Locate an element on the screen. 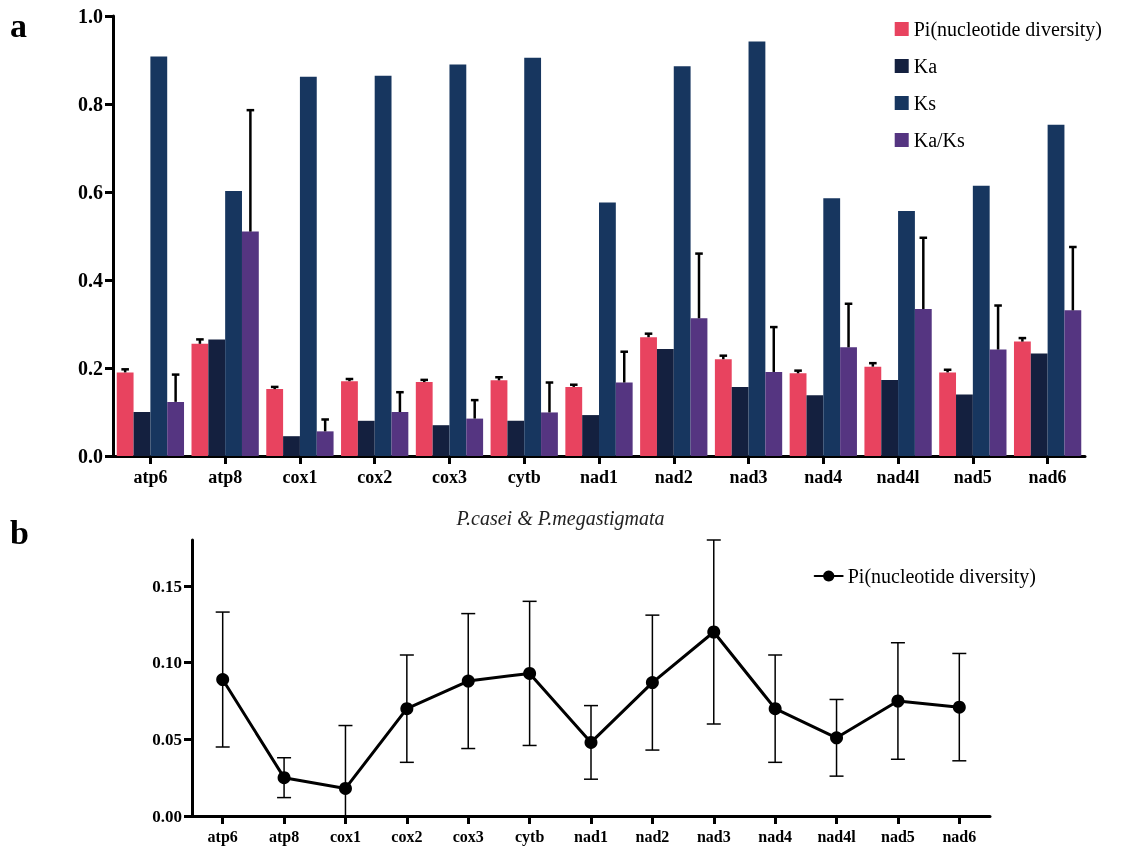 The image size is (1121, 854). y-tick-label: 0.15 is located at coordinates (167, 586).